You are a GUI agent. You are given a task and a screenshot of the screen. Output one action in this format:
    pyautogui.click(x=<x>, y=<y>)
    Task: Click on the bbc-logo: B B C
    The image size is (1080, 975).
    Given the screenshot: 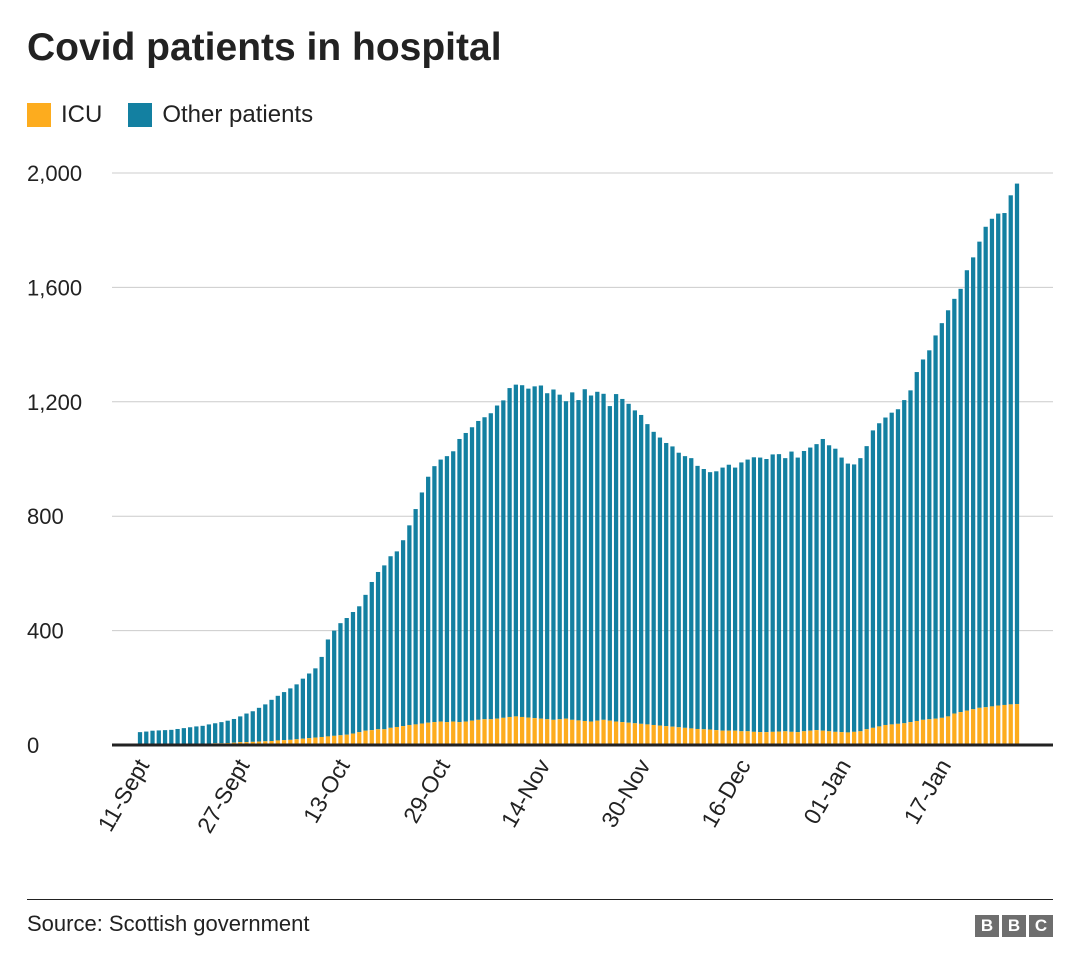 What is the action you would take?
    pyautogui.click(x=1012, y=926)
    